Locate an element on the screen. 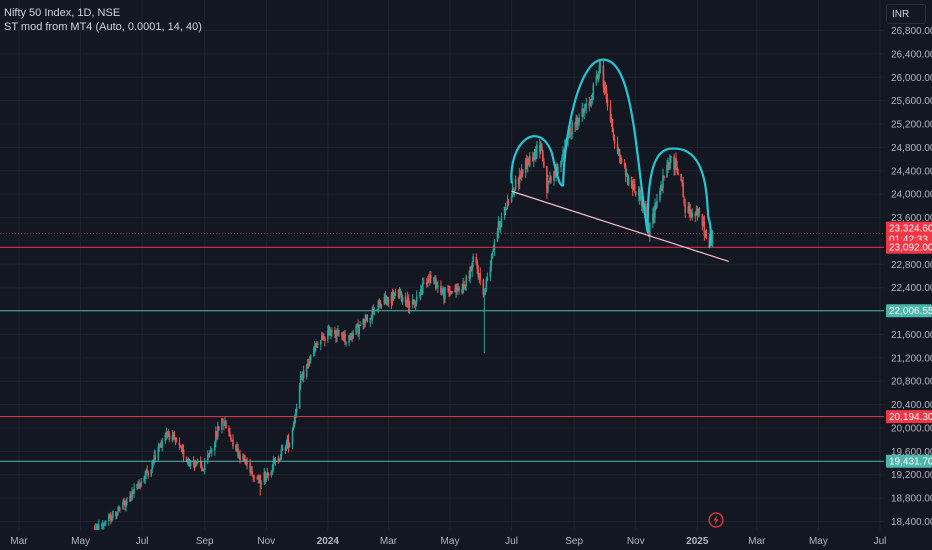 Image resolution: width=932 pixels, height=550 pixels. price-tick-label: 26,800.00 is located at coordinates (911, 31).